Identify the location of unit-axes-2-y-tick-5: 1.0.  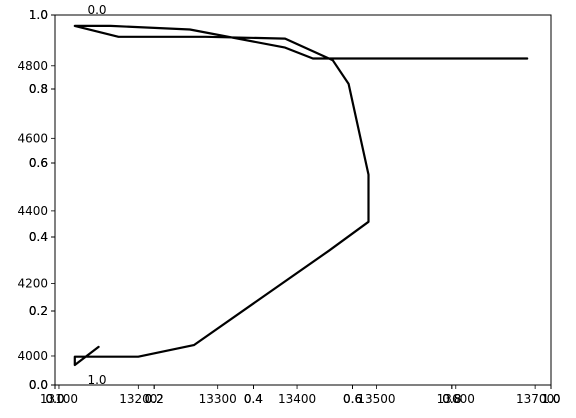
(38, 15).